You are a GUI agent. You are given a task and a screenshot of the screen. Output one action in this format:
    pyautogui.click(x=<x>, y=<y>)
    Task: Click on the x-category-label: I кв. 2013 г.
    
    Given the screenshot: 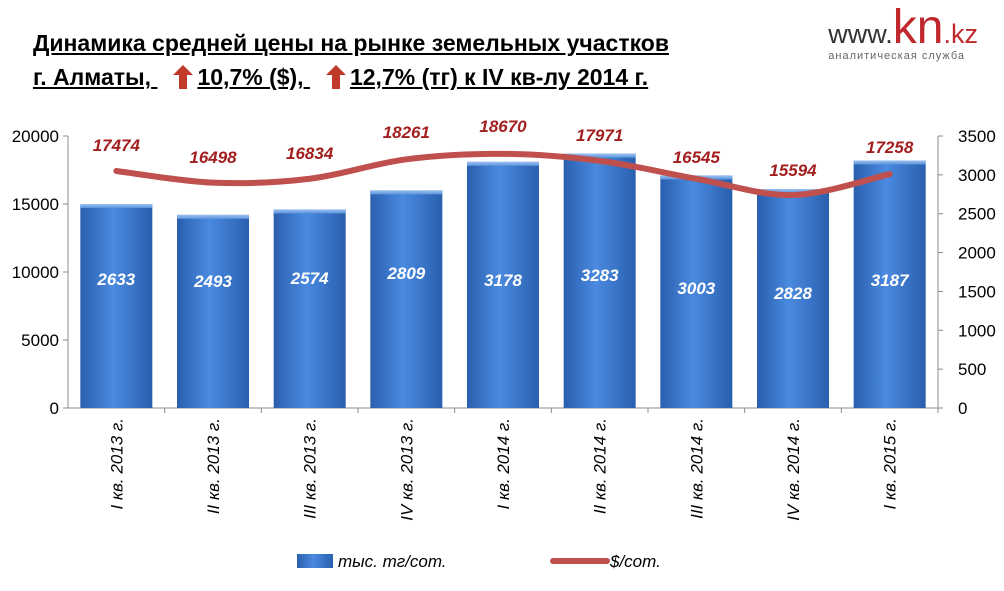 What is the action you would take?
    pyautogui.click(x=116, y=463)
    